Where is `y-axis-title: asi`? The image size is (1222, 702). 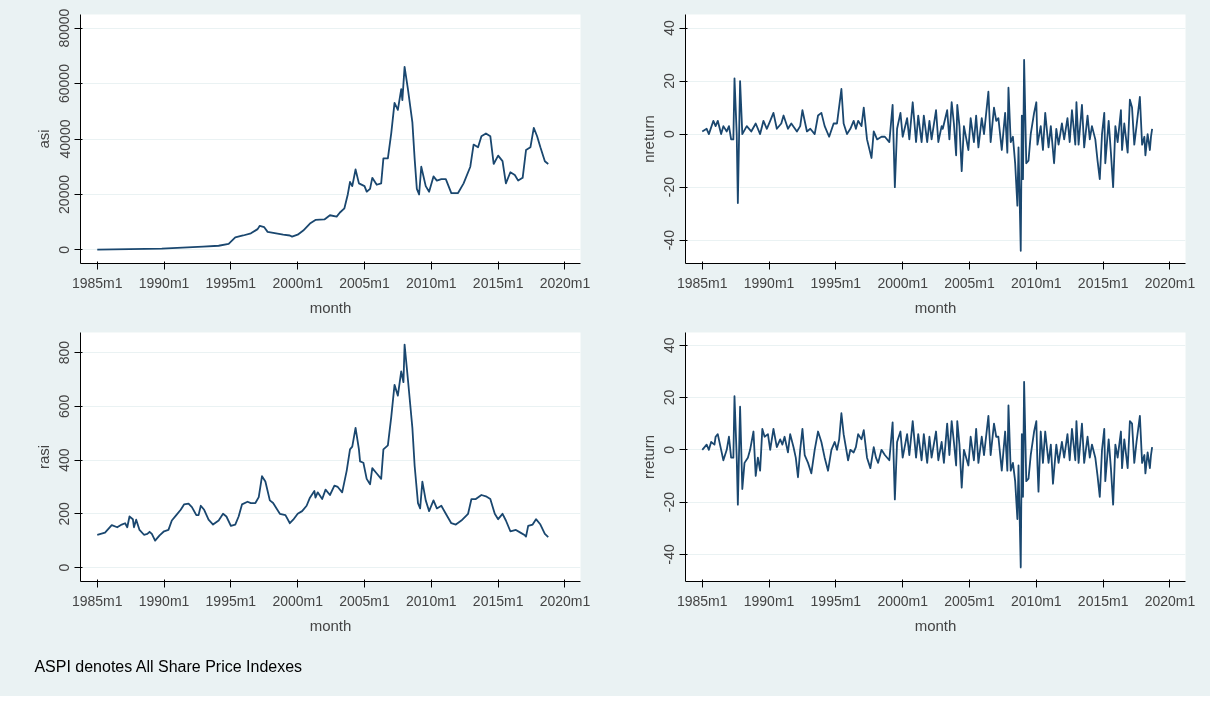 y-axis-title: asi is located at coordinates (43, 139).